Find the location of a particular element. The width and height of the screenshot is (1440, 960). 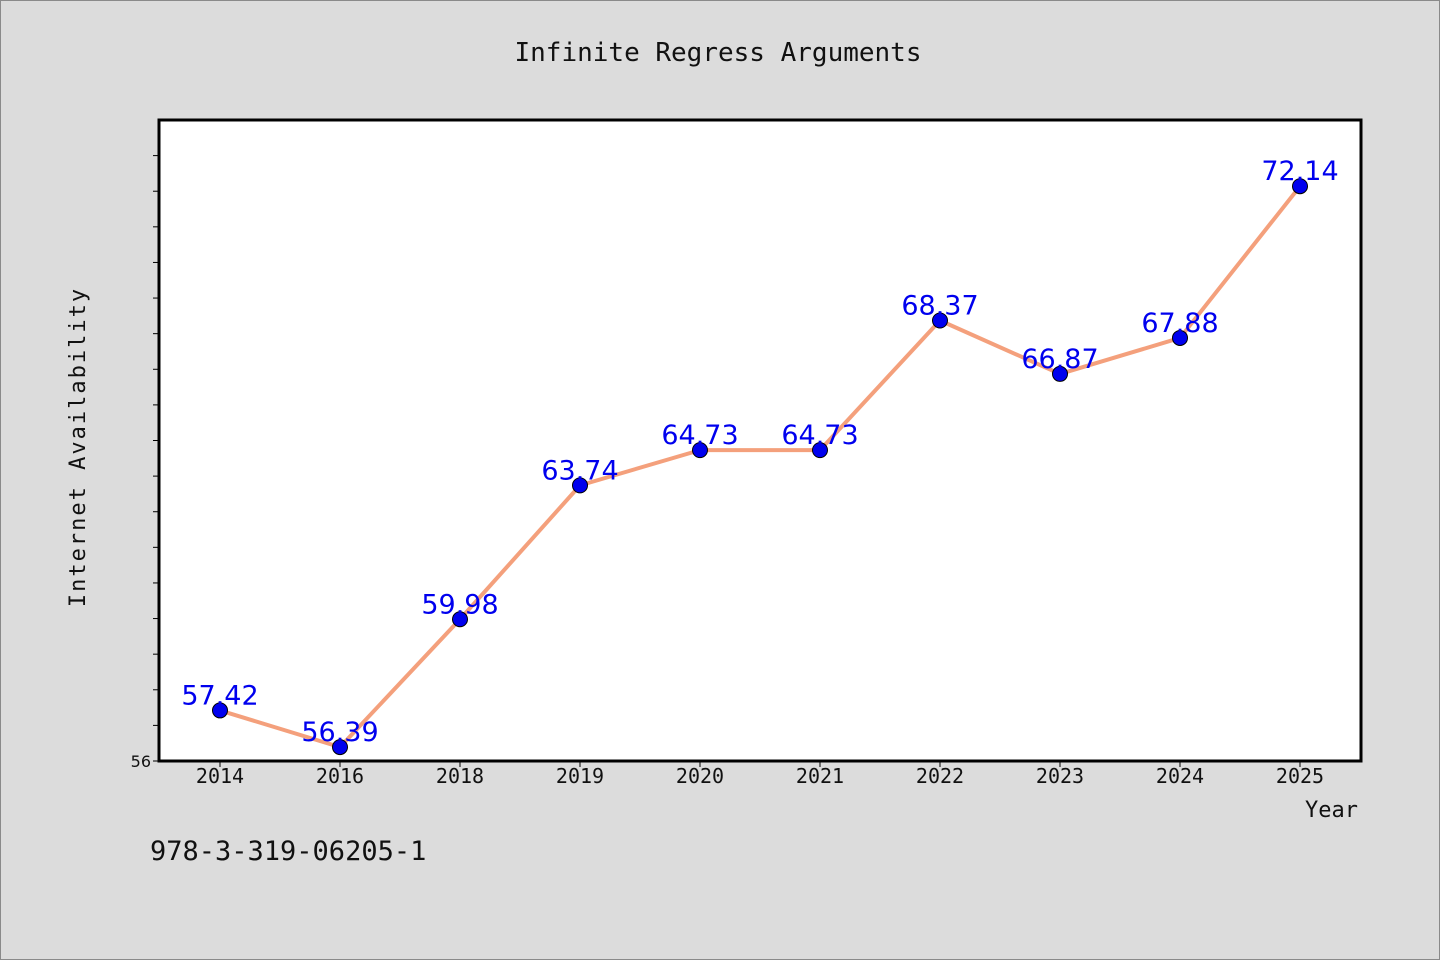

data-label: 66.87 is located at coordinates (1059, 359).